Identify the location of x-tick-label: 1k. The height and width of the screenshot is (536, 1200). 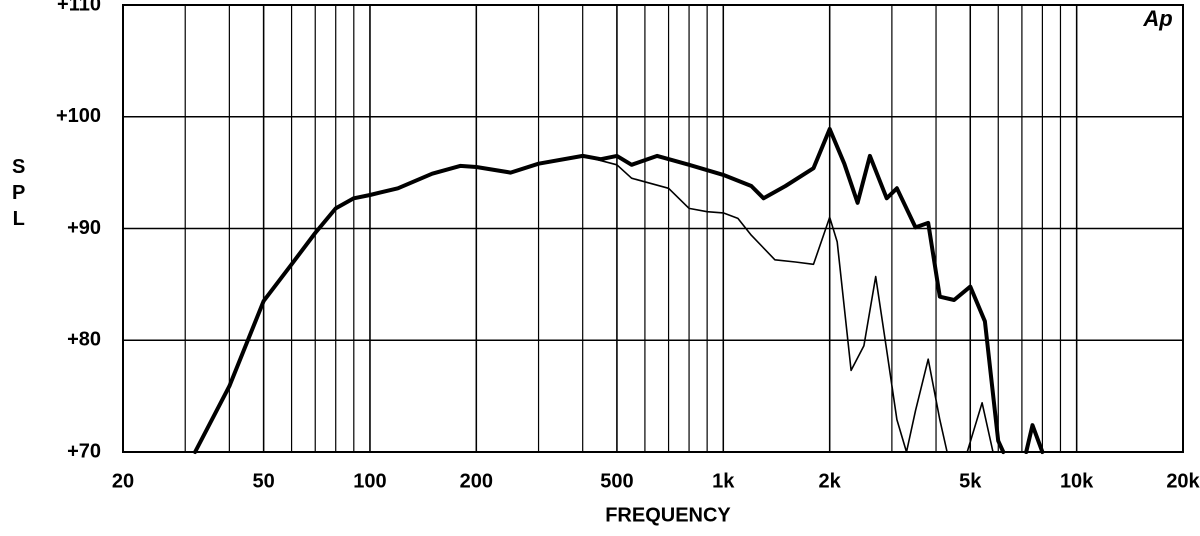
(723, 481).